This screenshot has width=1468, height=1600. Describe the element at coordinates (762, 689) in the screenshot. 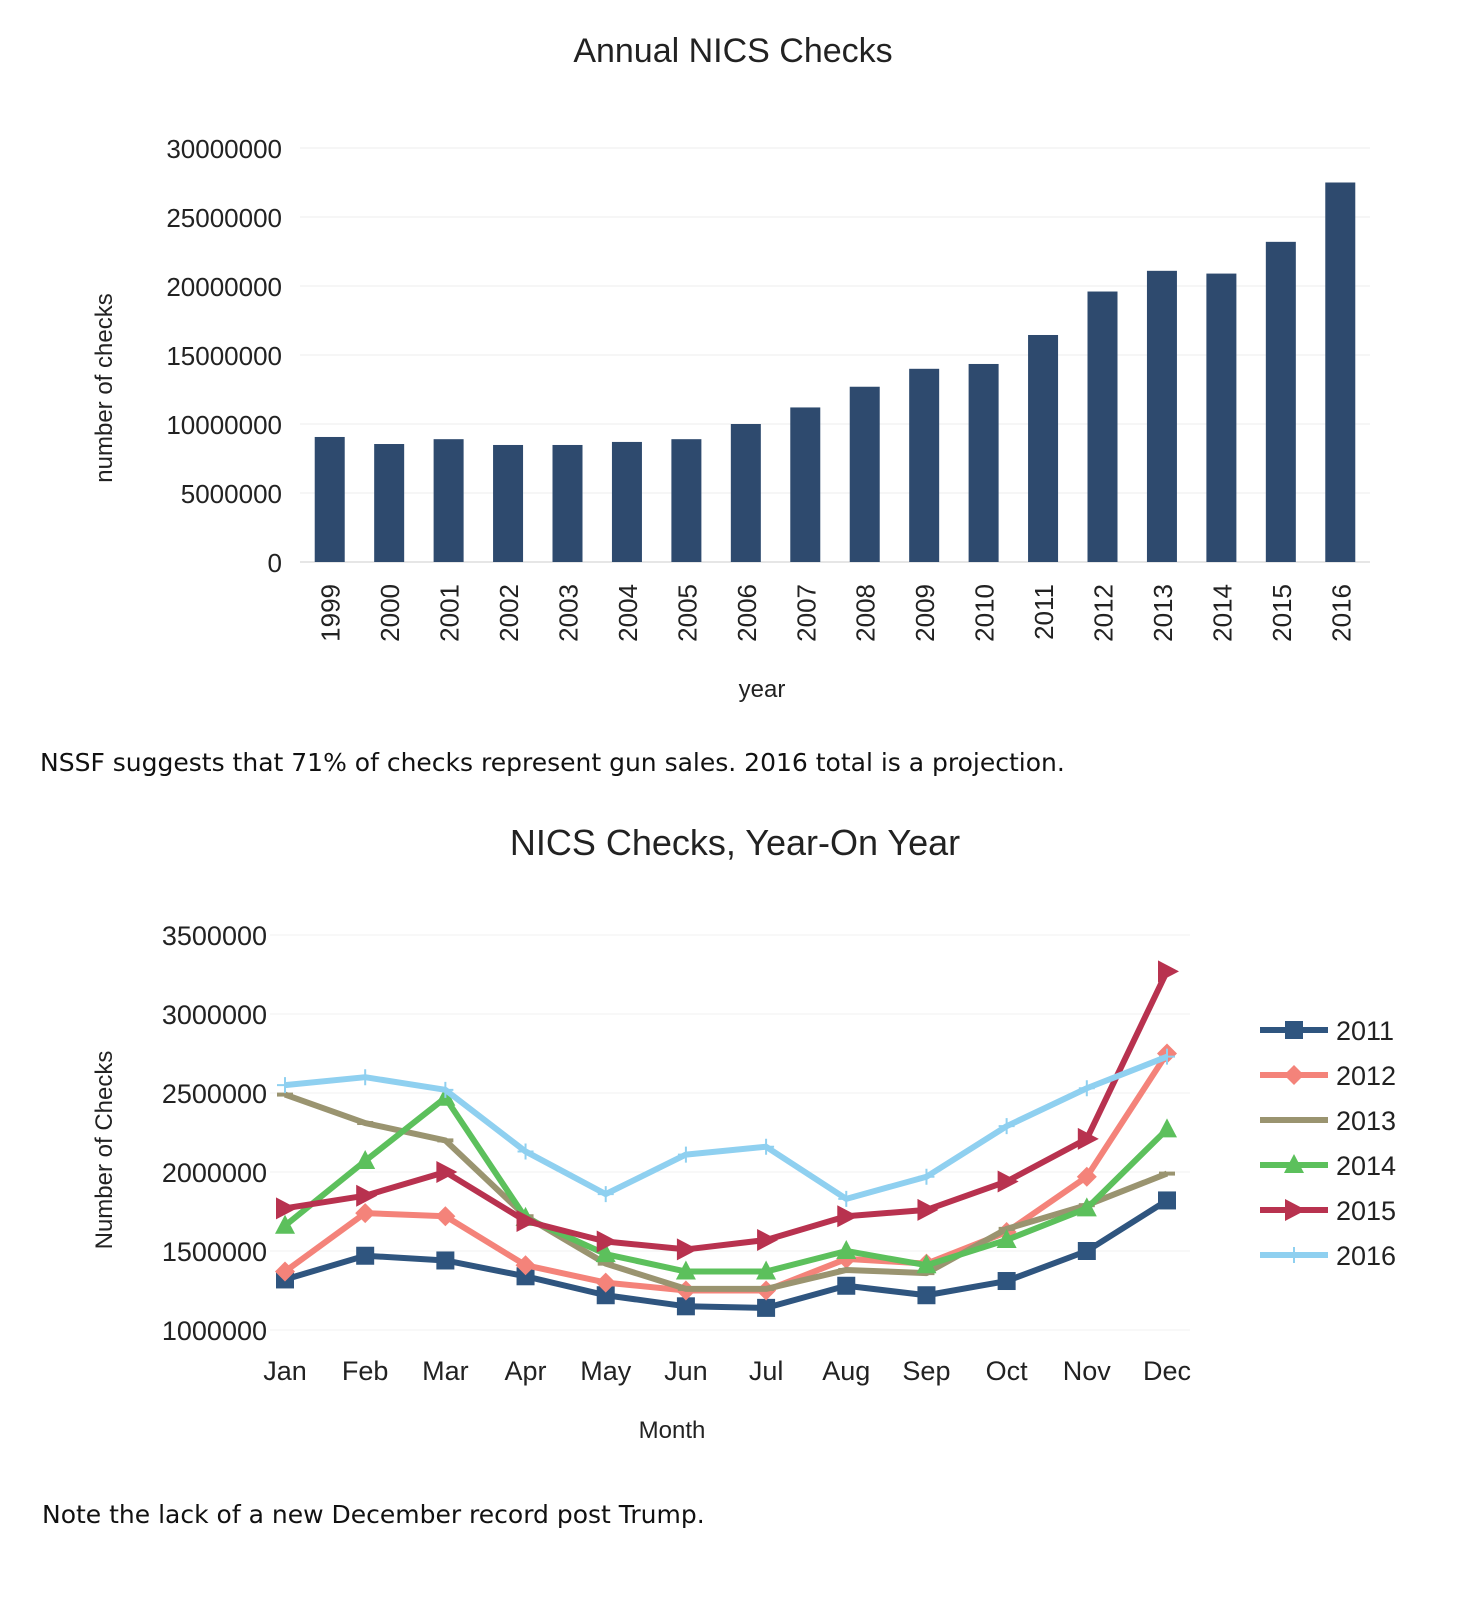

I see `x-axis-title: year` at that location.